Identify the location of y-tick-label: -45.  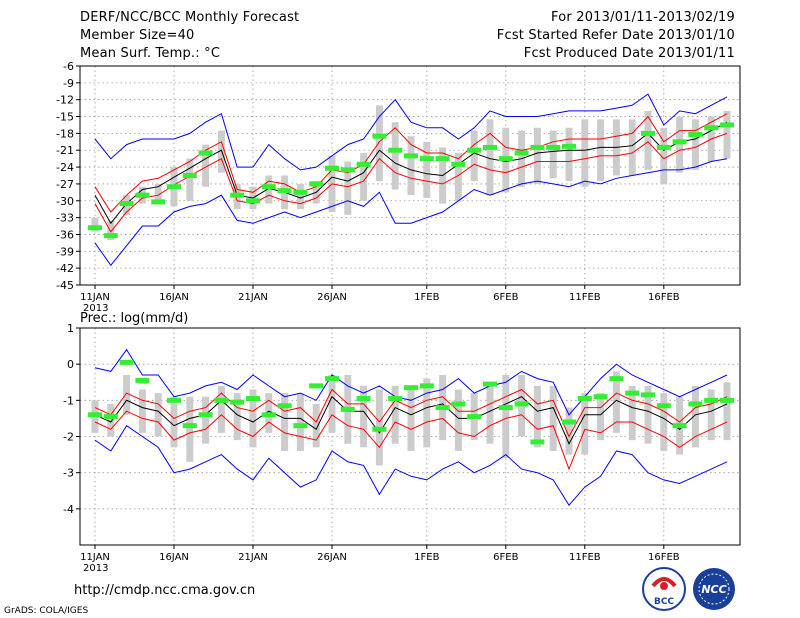
(65, 285).